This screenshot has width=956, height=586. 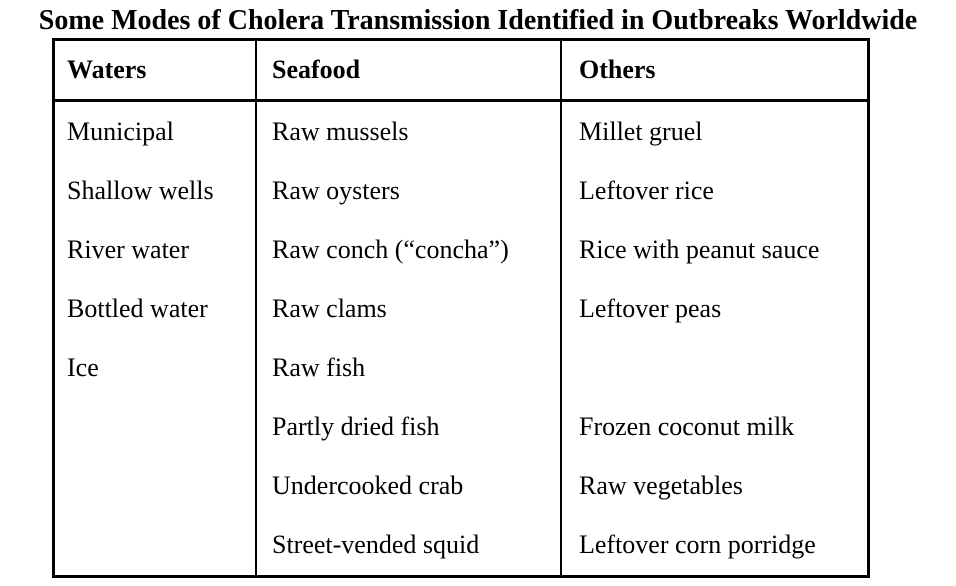 I want to click on table-cell: Raw oysters, so click(x=407, y=191).